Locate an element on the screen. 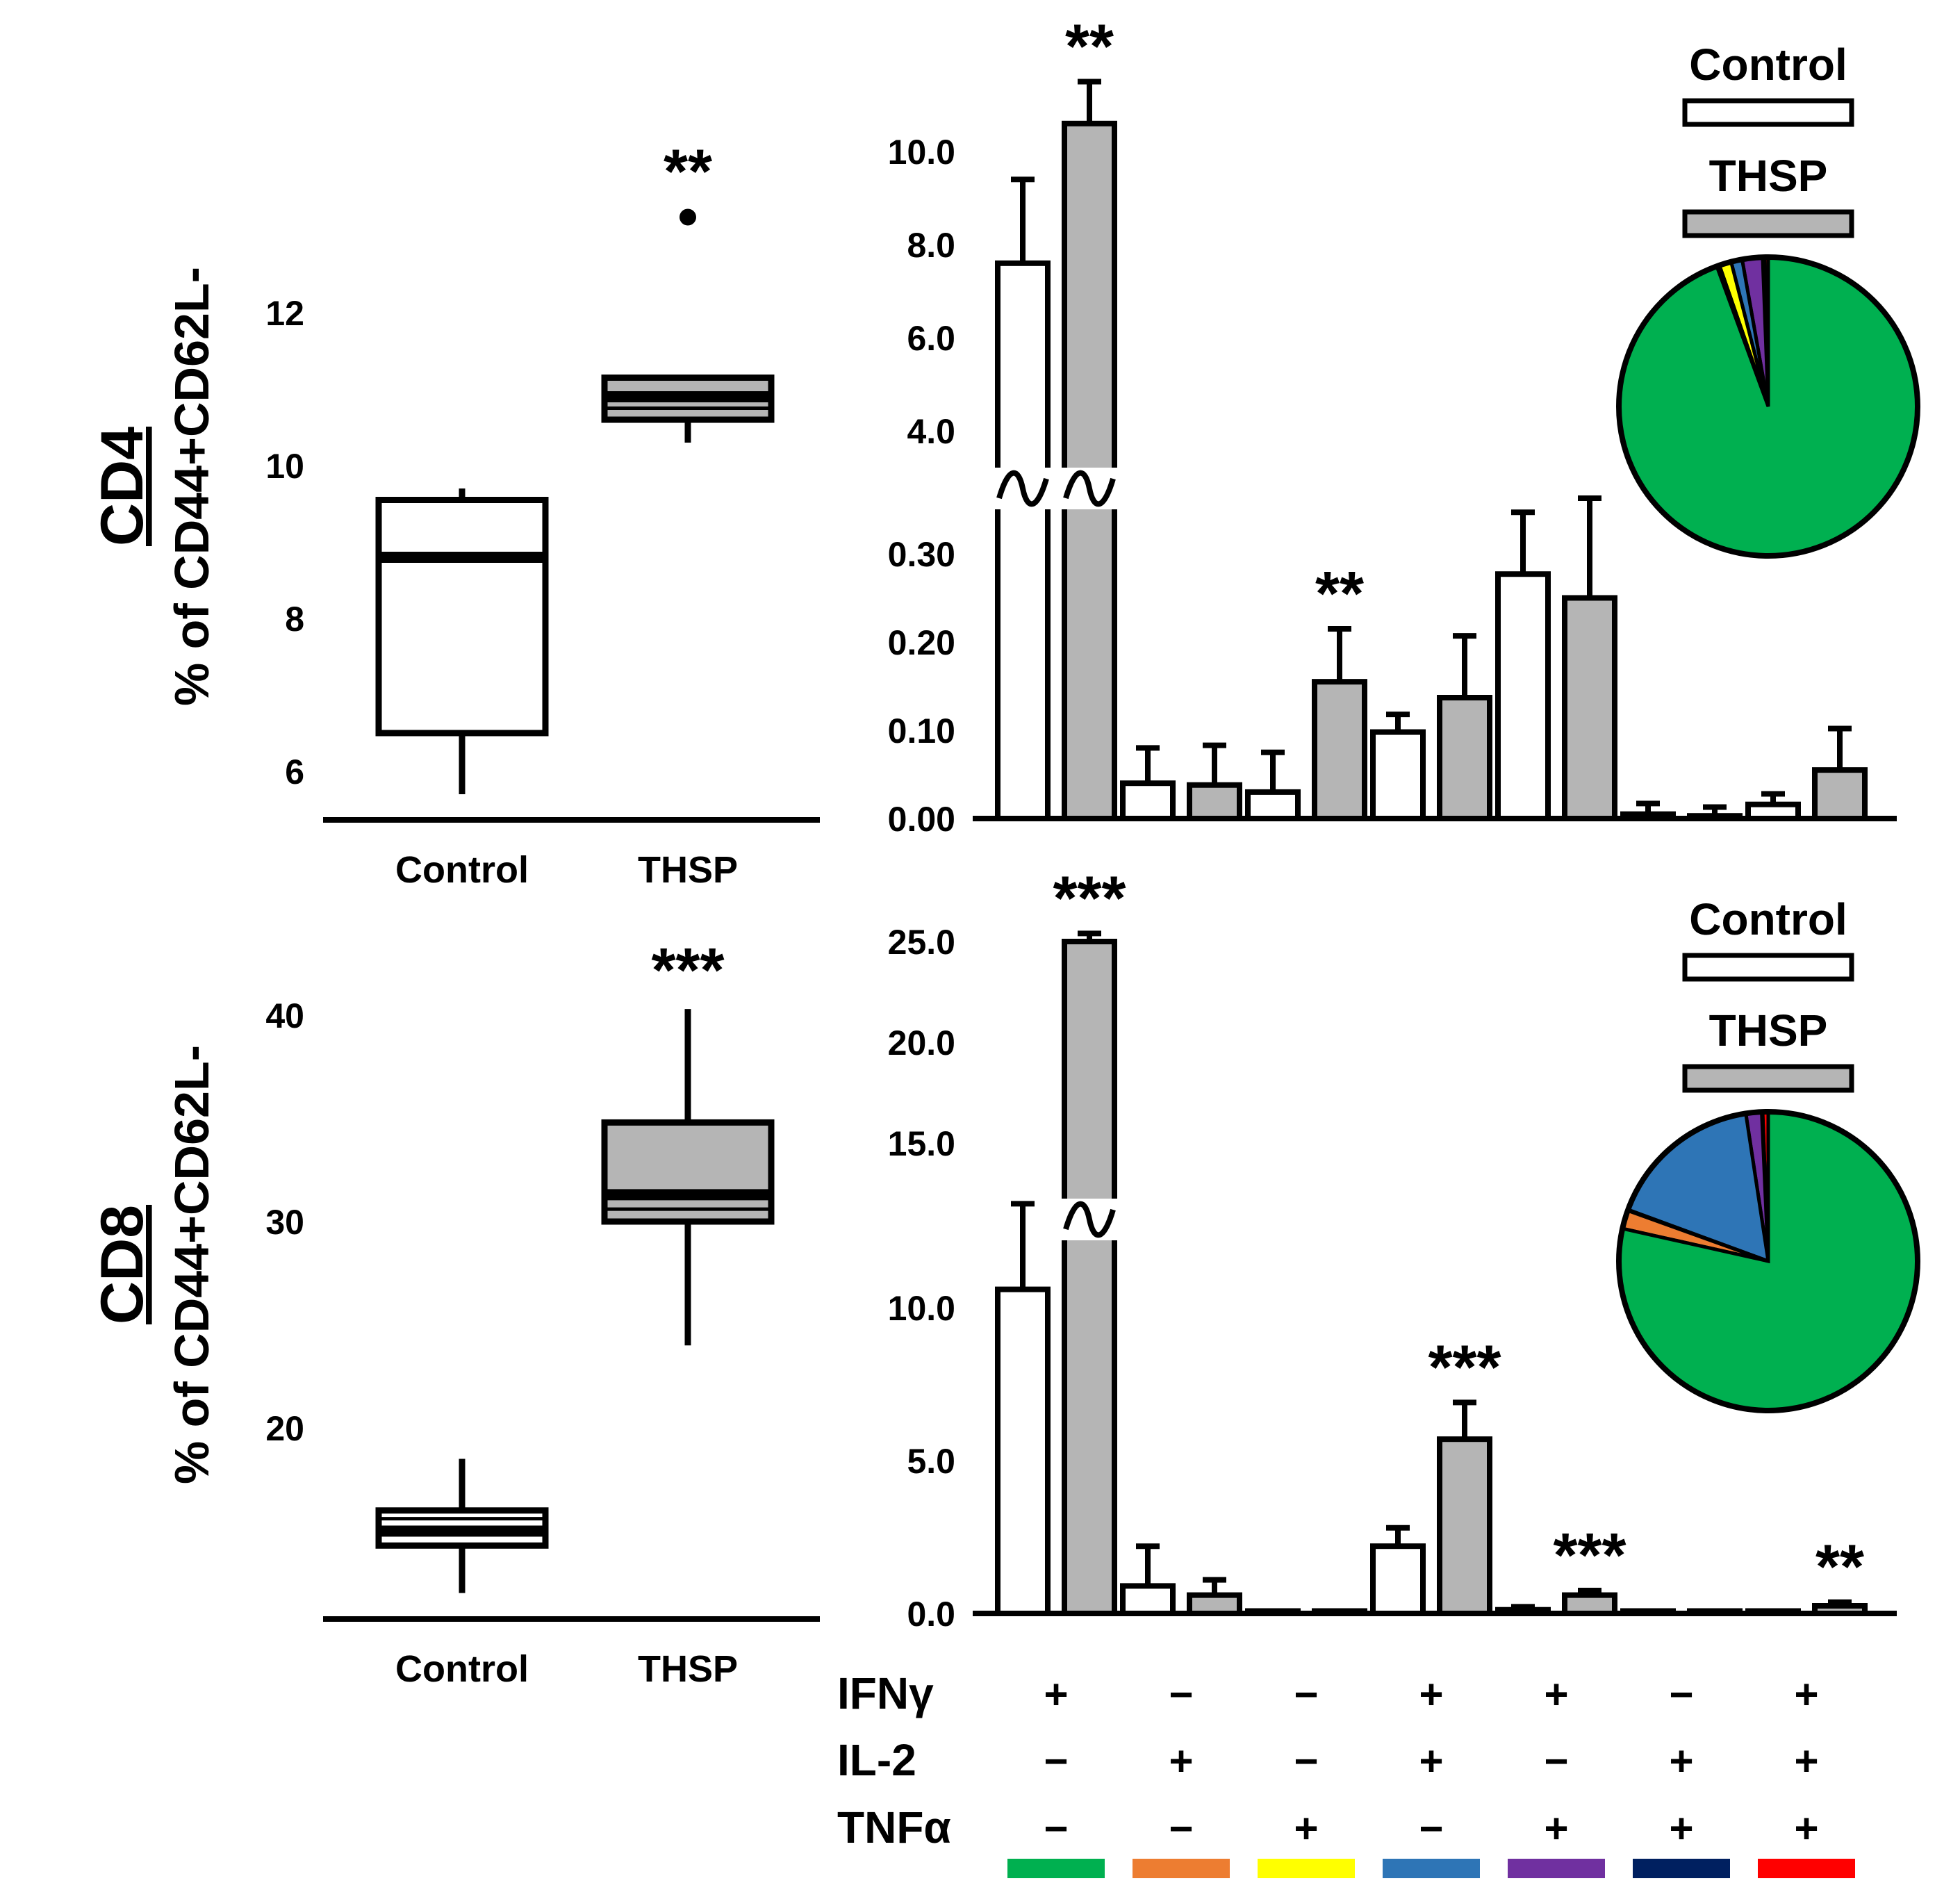  y-tick-label: 0.20 is located at coordinates (921, 642).